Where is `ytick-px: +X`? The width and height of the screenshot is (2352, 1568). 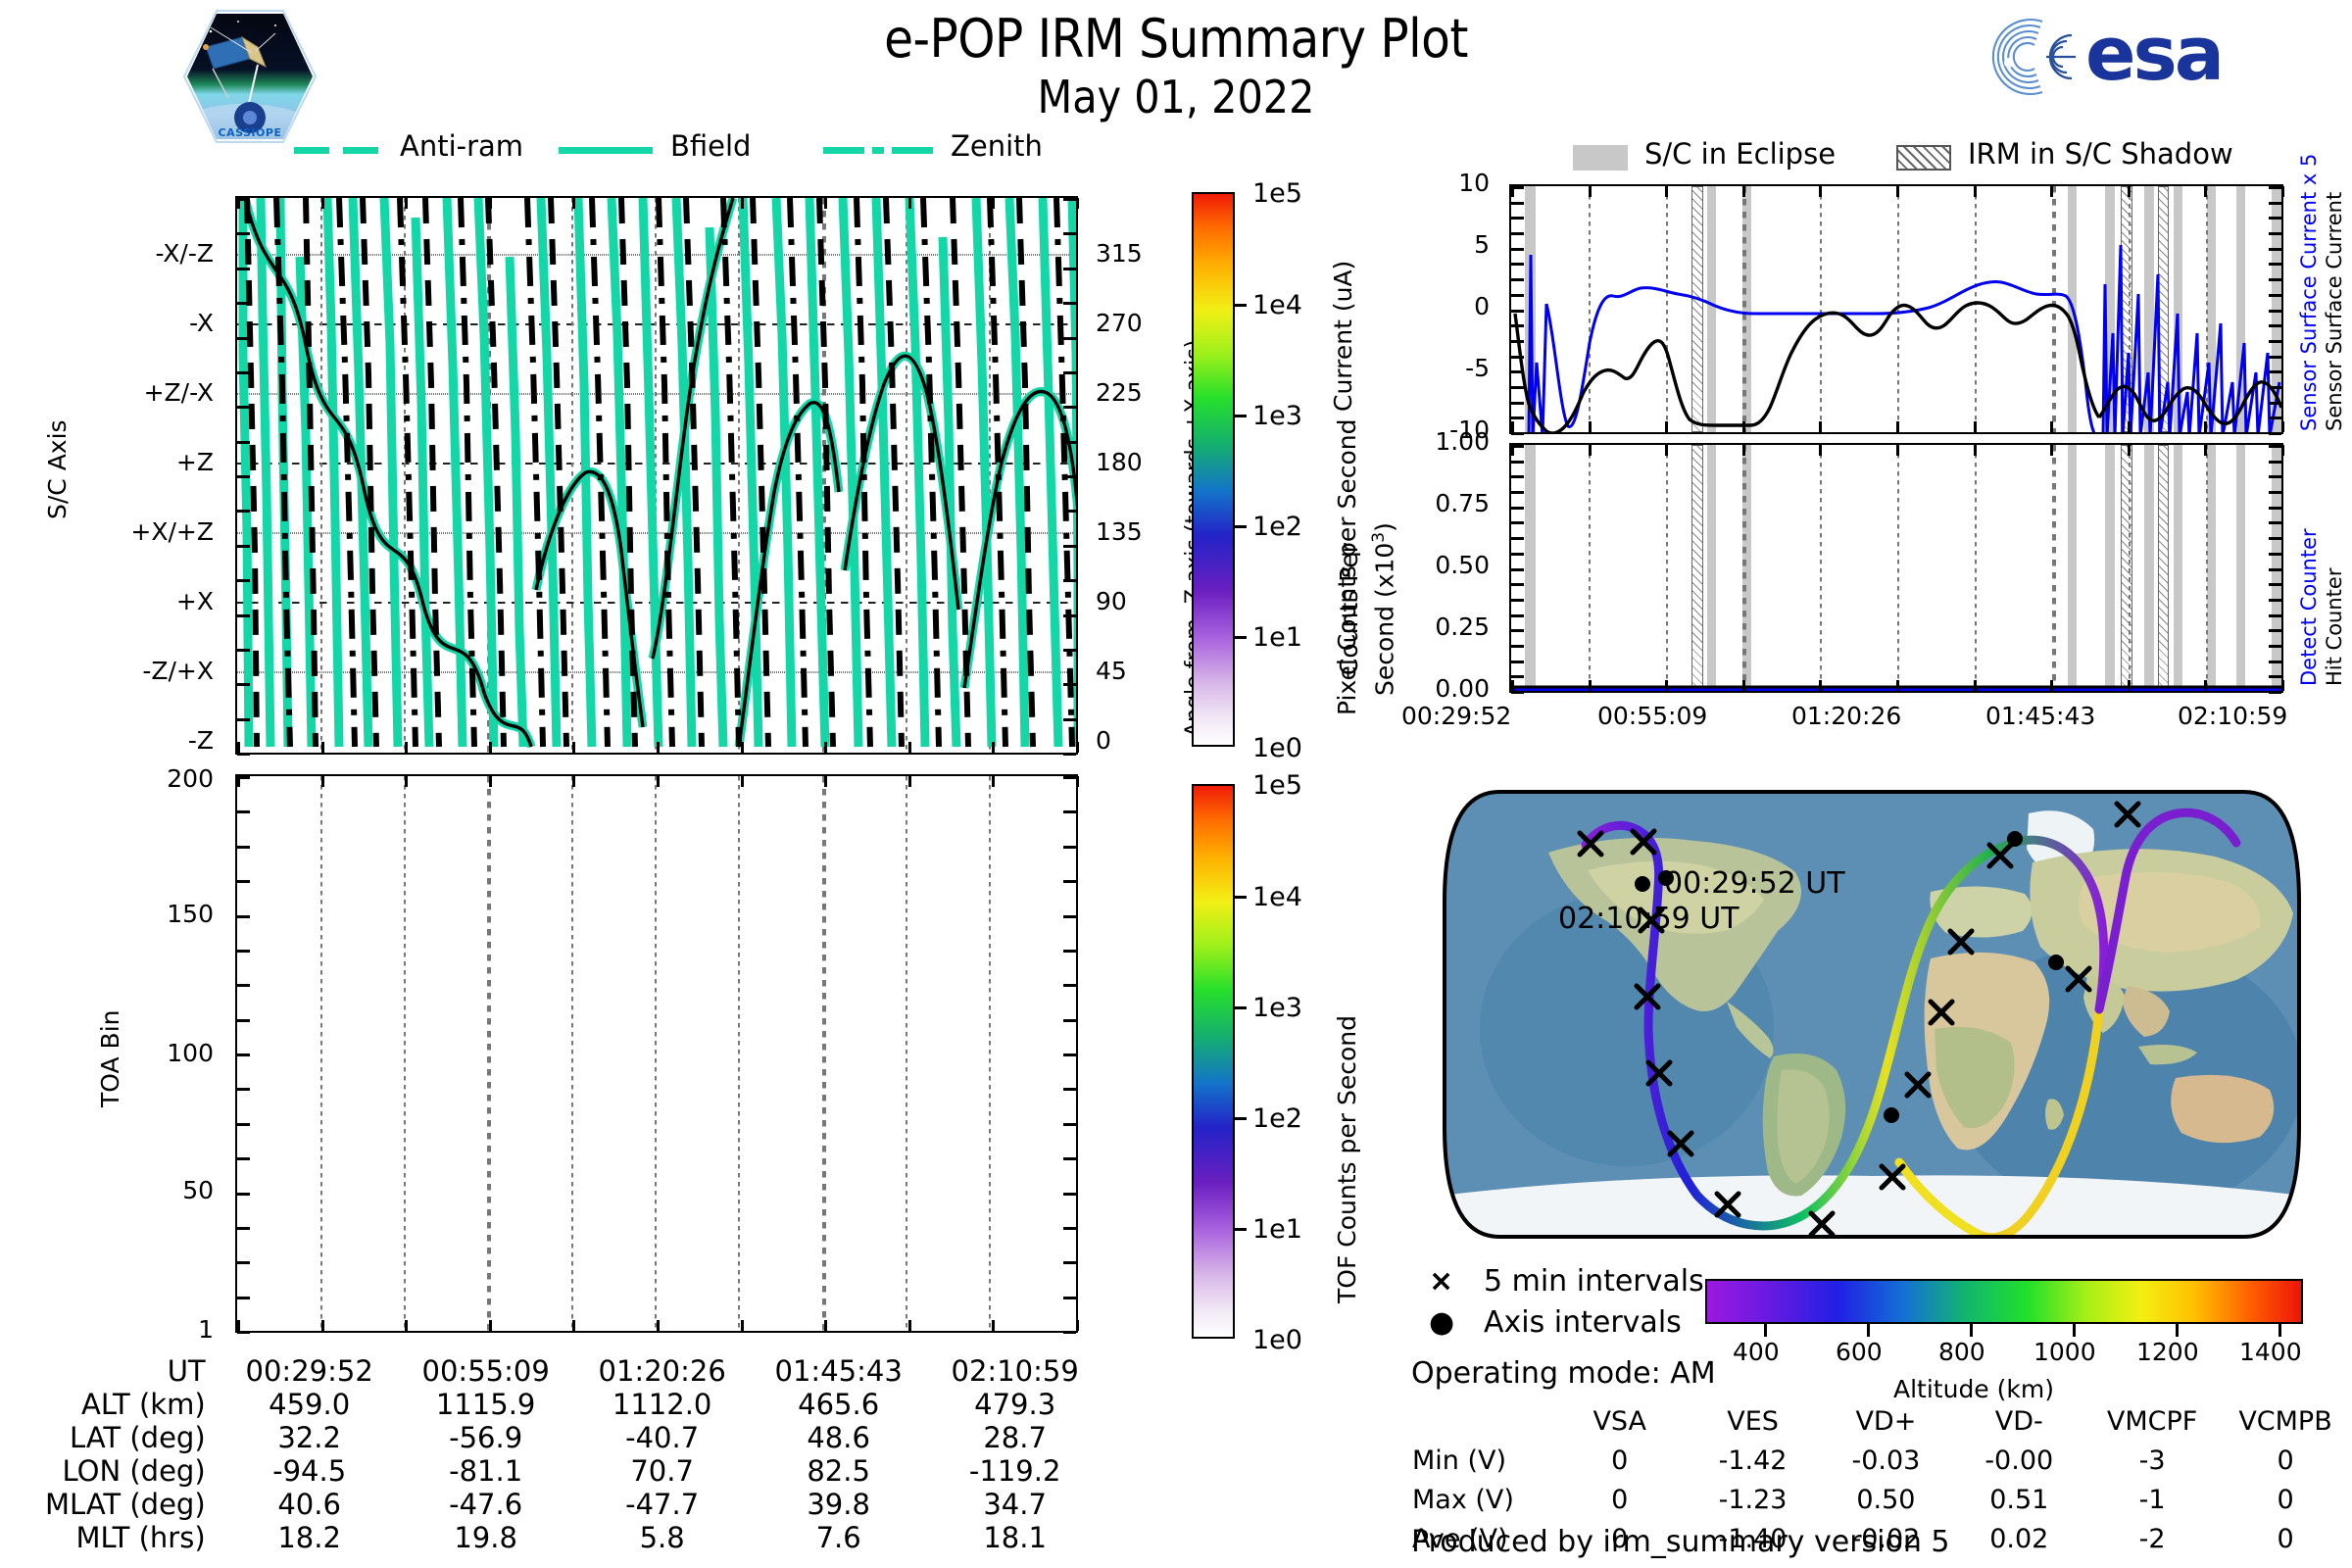 ytick-px: +X is located at coordinates (194, 601).